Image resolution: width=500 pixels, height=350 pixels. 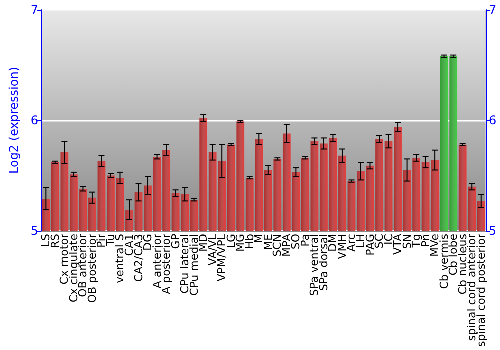 What do you see at coordinates (34, 231) in the screenshot?
I see `y-tick-label: 5` at bounding box center [34, 231].